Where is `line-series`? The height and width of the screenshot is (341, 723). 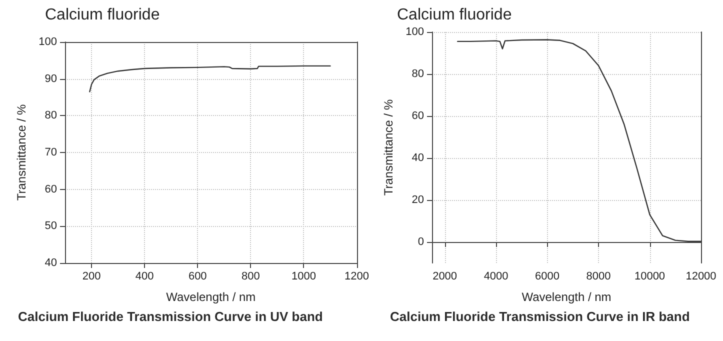
line-series is located at coordinates (210, 78).